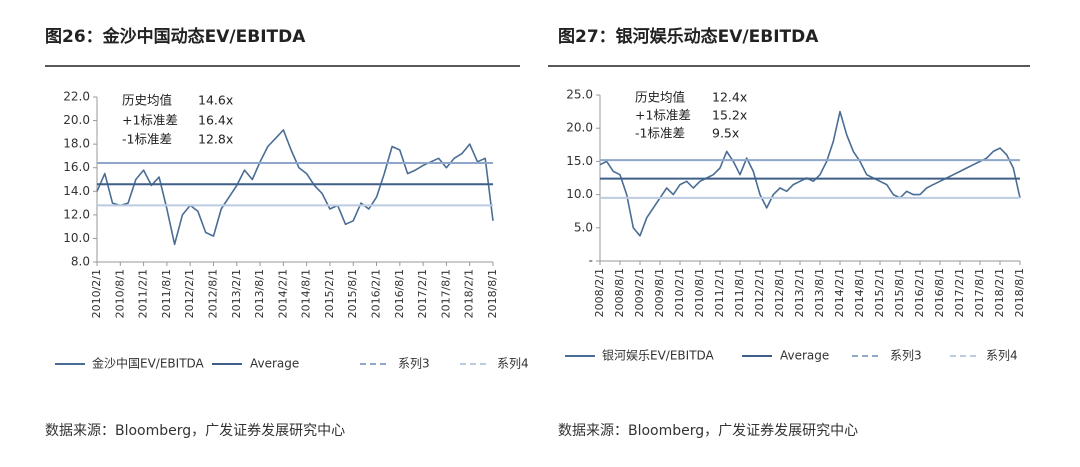 The height and width of the screenshot is (467, 1080). I want to click on y-tick-label: 5.0, so click(583, 227).